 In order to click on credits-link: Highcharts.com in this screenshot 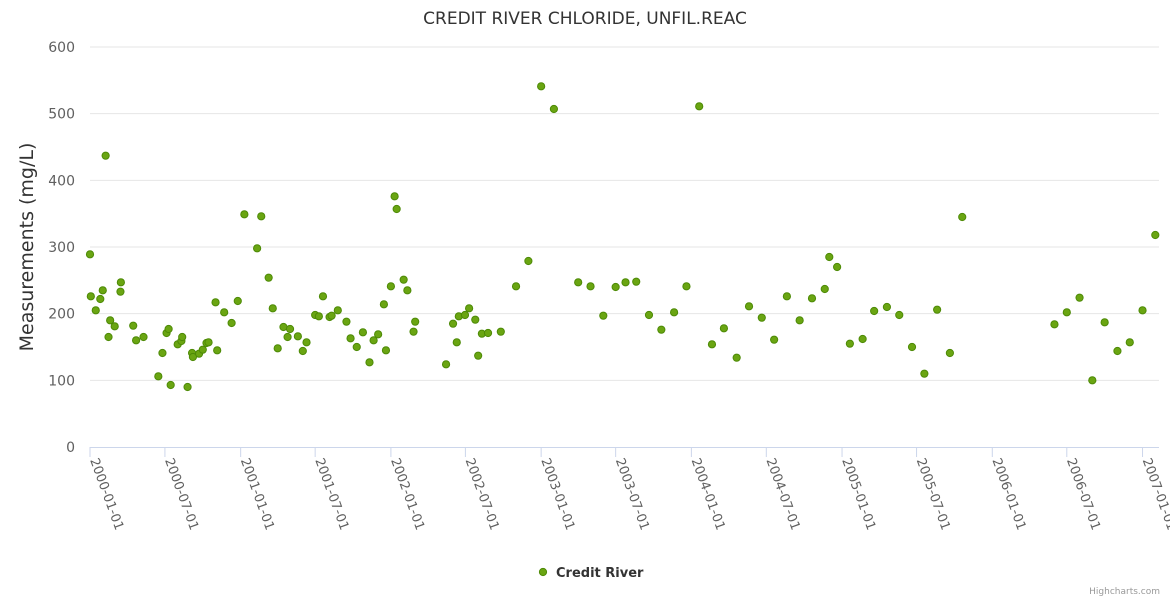, I will do `click(1124, 592)`.